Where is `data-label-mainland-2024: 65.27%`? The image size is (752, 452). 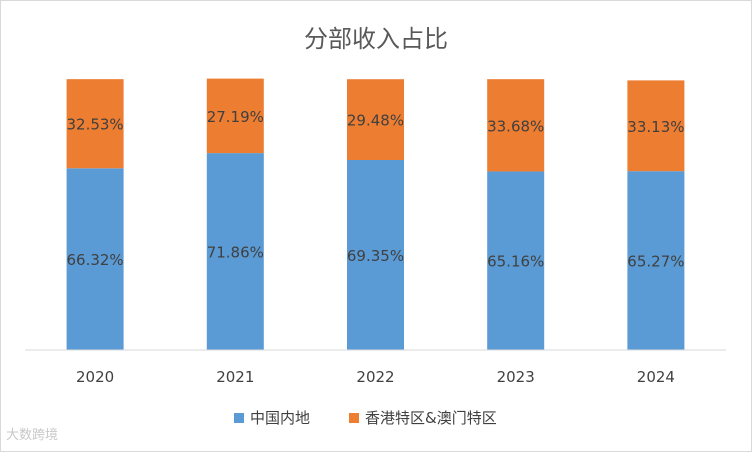 data-label-mainland-2024: 65.27% is located at coordinates (655, 262).